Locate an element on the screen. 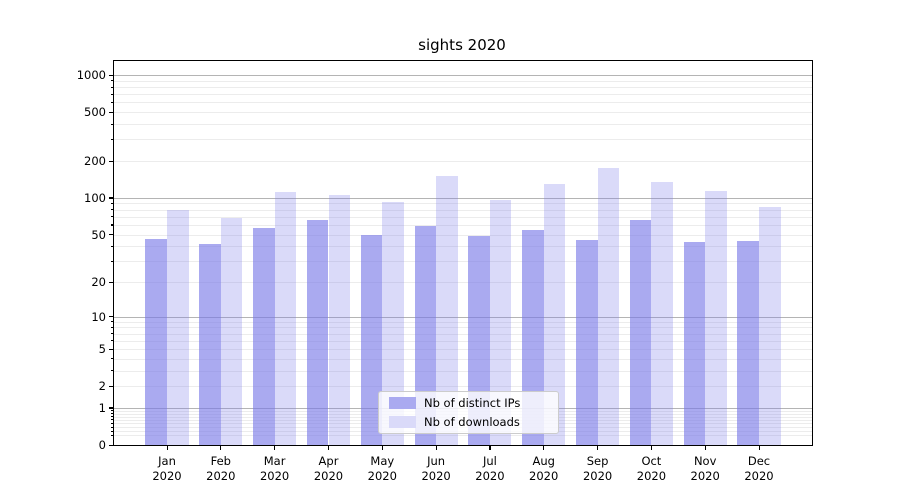 The image size is (900, 500). legend-item-downloads: Nb of downloads is located at coordinates (473, 422).